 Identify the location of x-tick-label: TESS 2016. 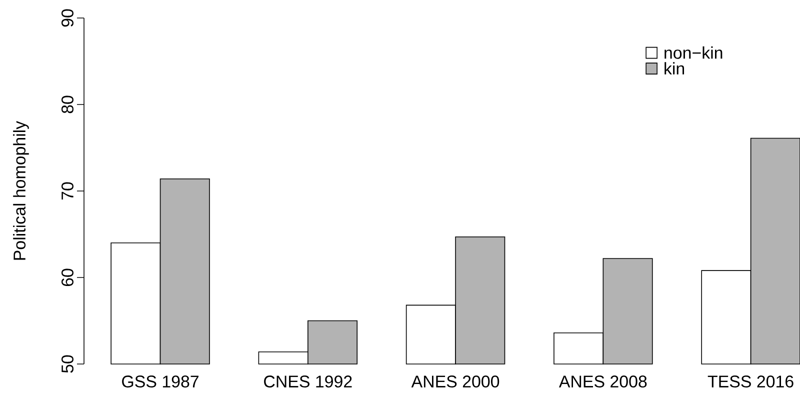
(751, 382).